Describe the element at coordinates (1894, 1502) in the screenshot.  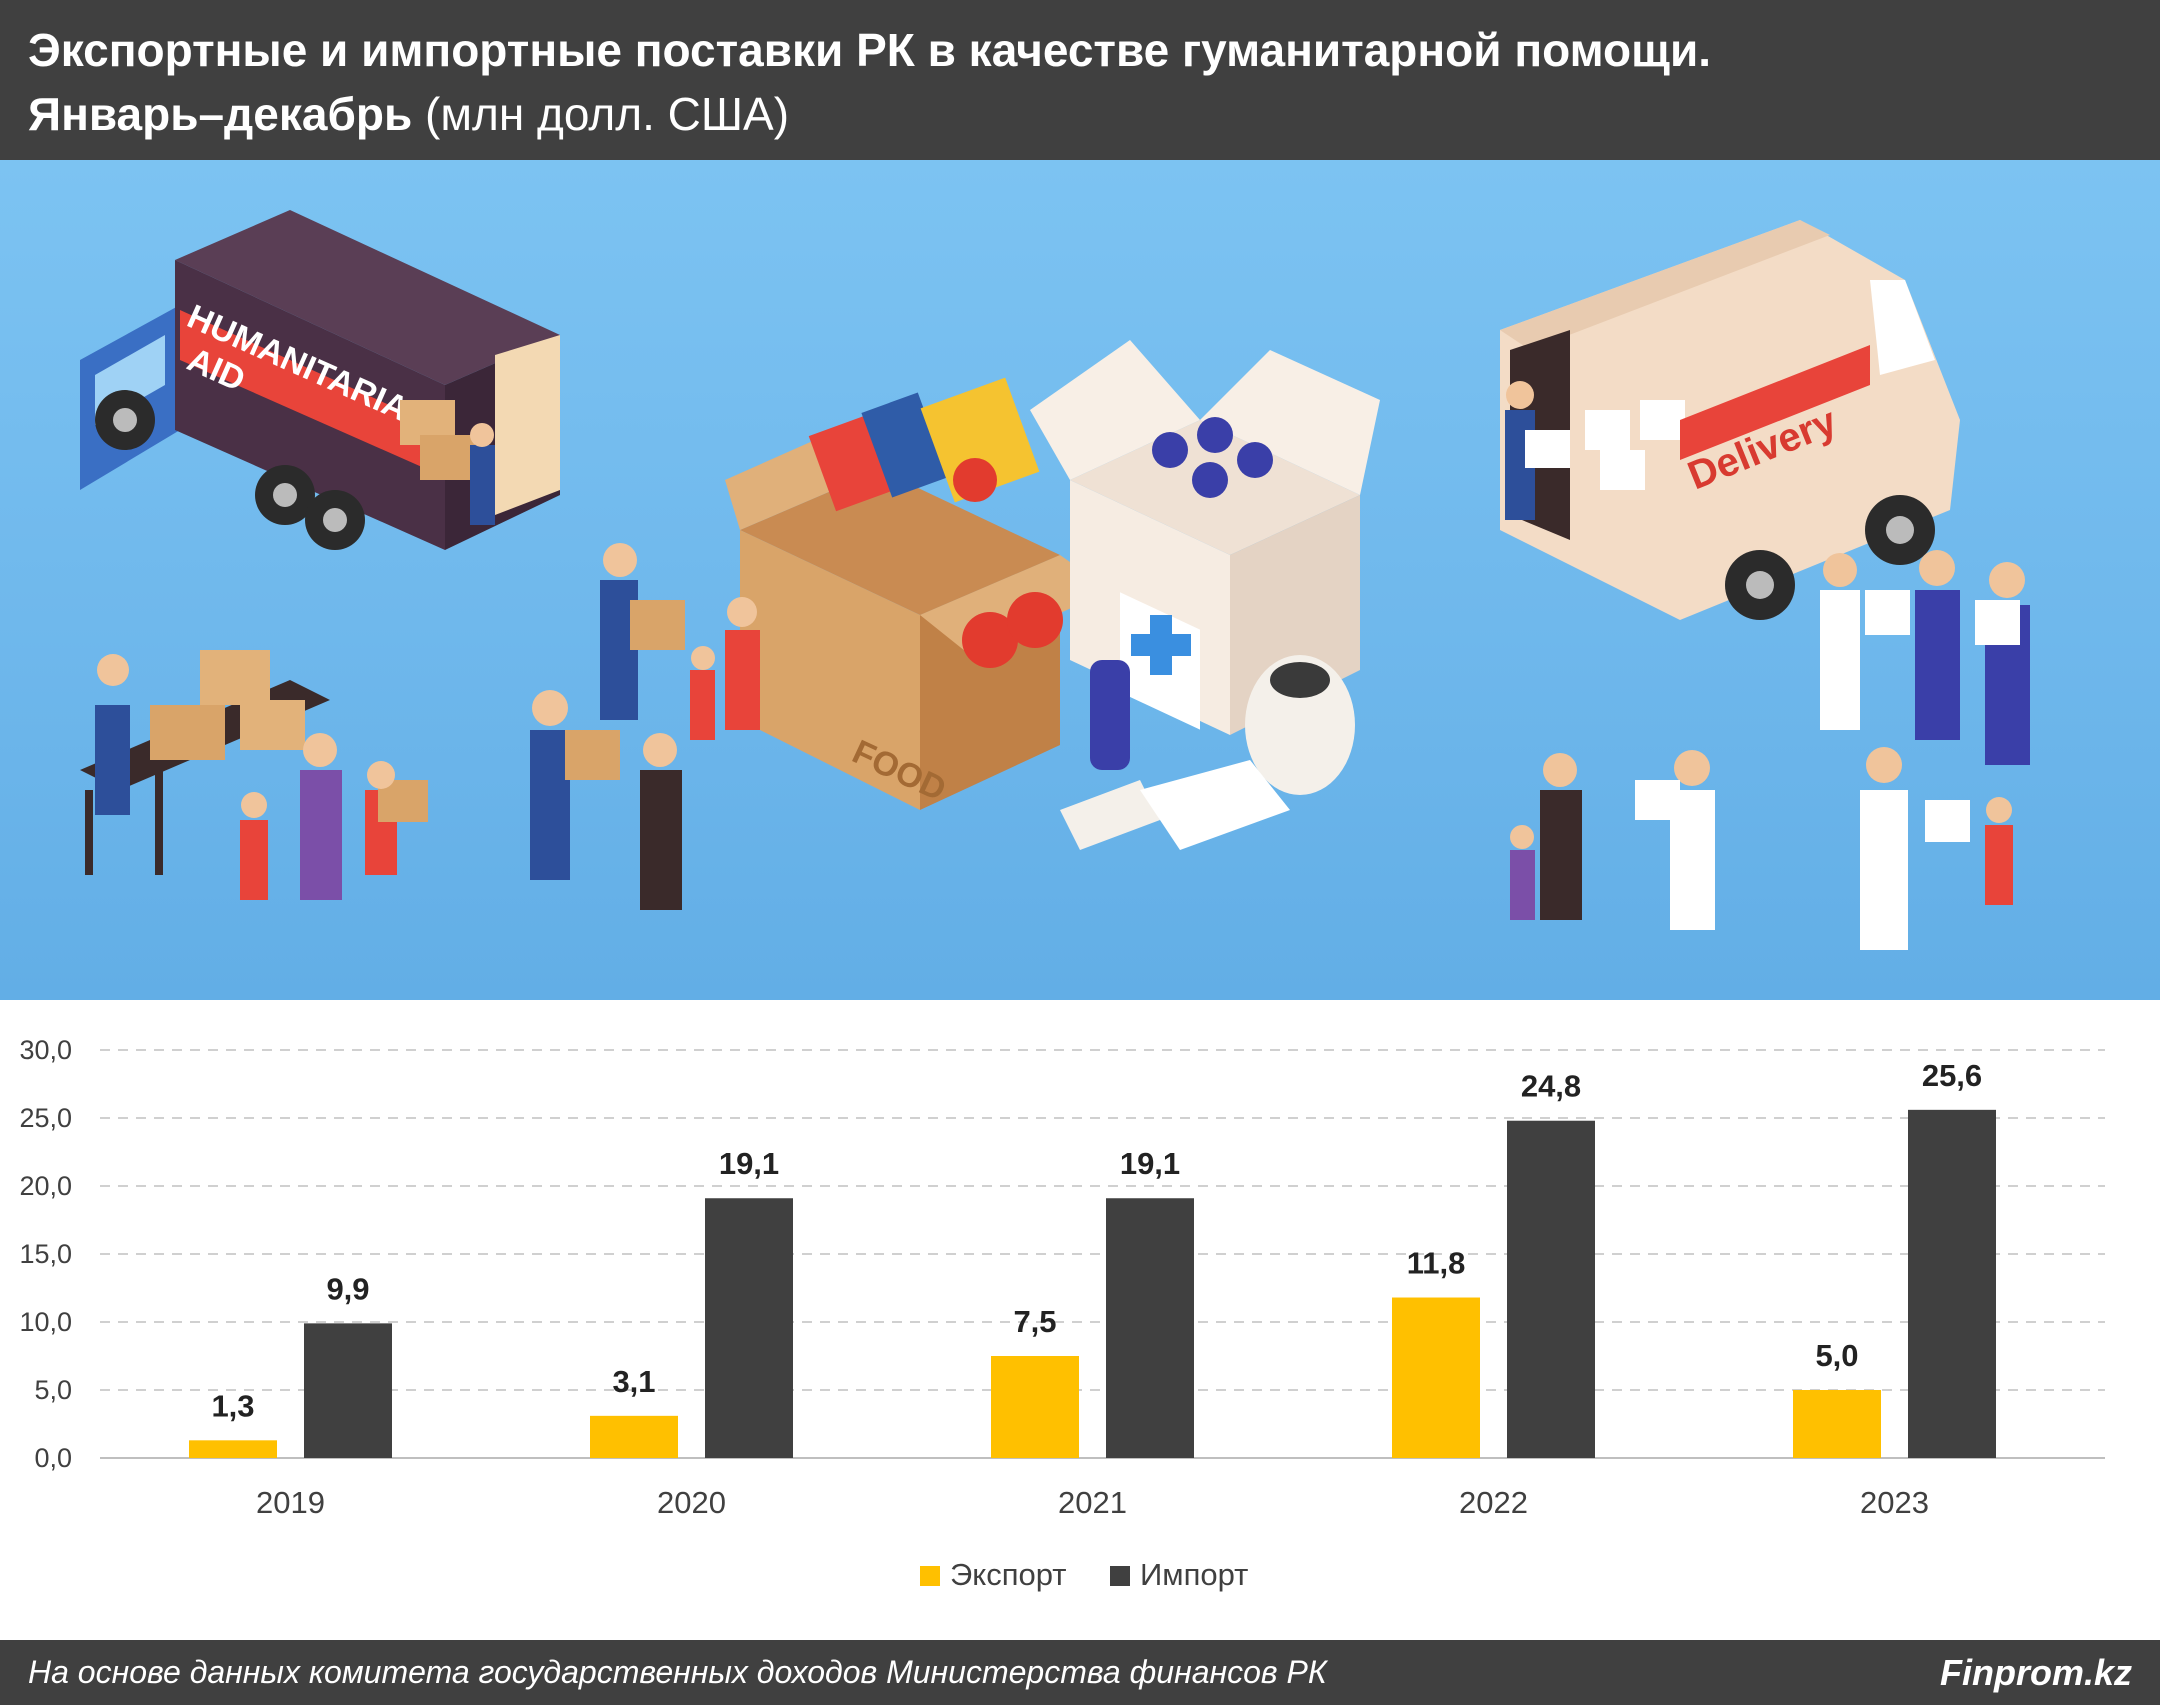
I see `x-tick-label: 2023` at that location.